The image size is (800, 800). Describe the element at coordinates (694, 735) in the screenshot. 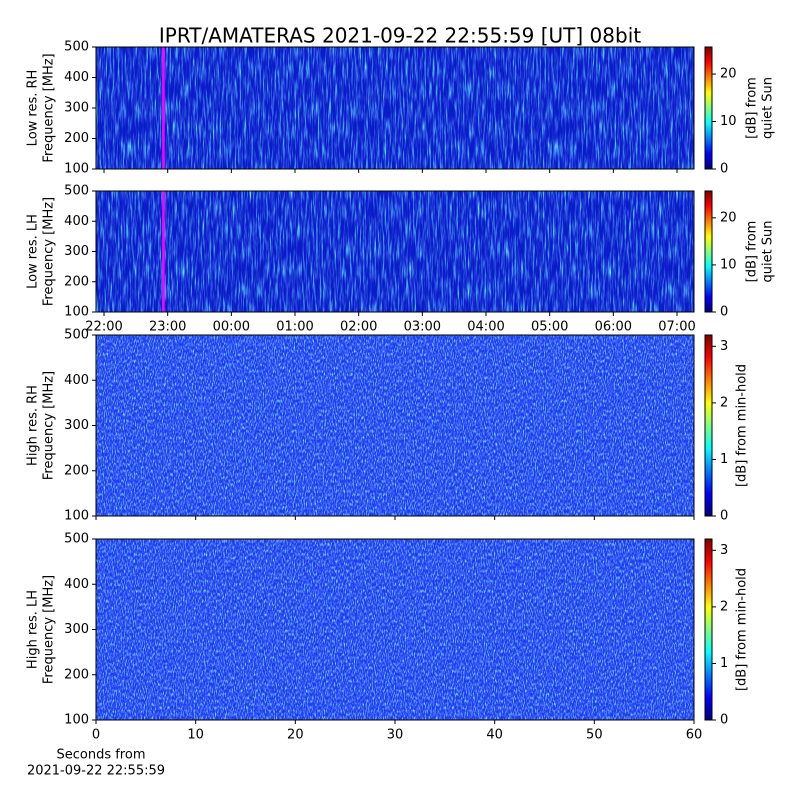

I see `x-tick-label: 60` at that location.